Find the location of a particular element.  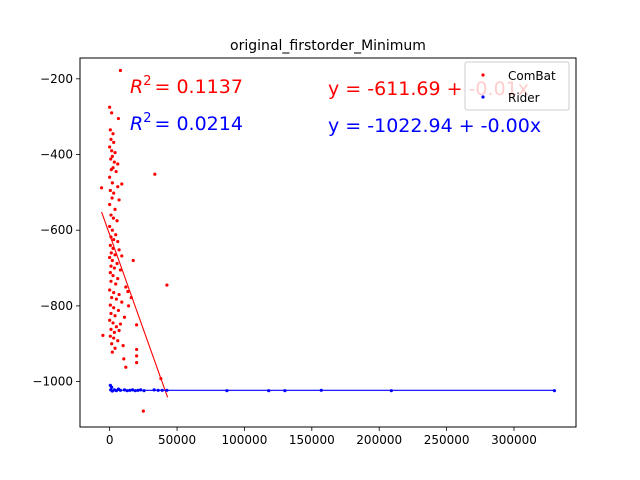

legend-frame is located at coordinates (517, 86).